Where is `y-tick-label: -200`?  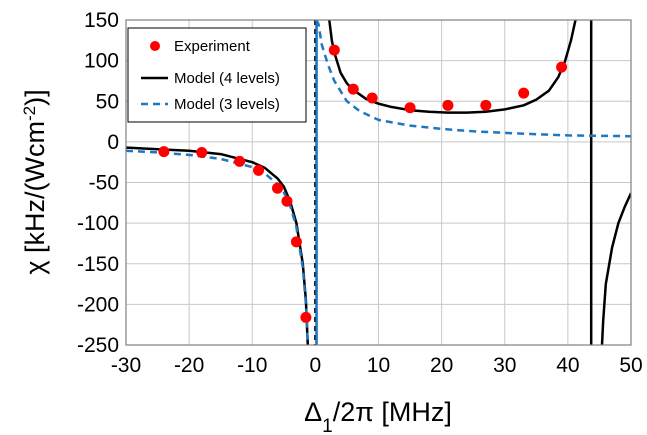 y-tick-label: -200 is located at coordinates (98, 304).